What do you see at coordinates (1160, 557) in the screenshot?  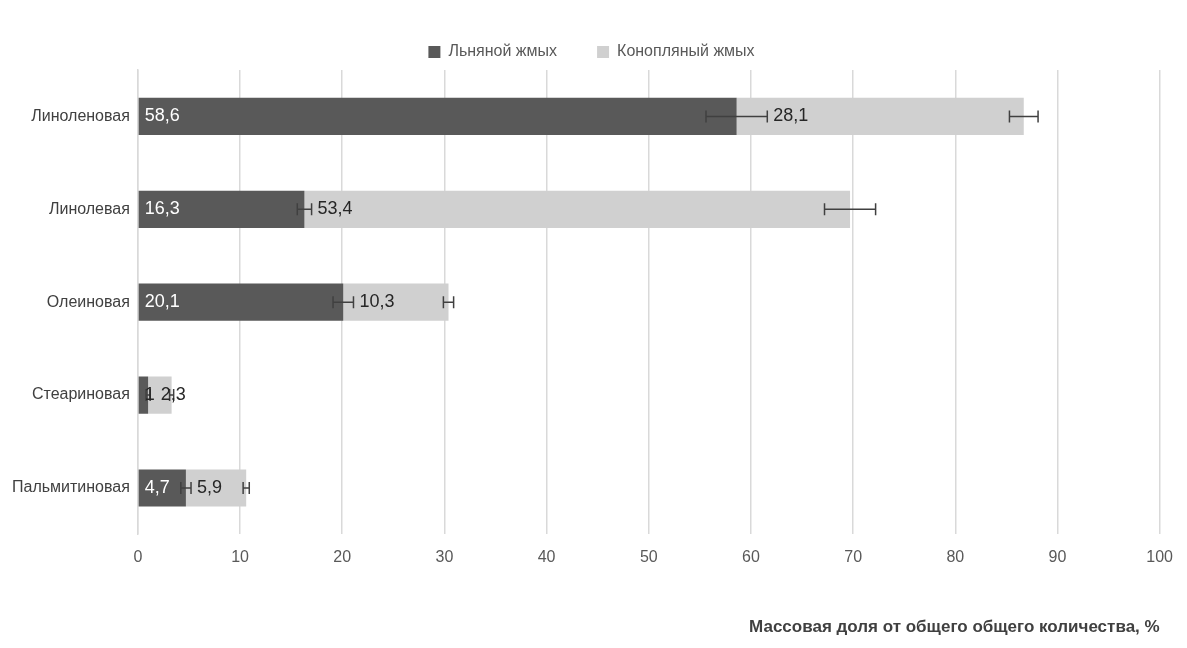 I see `x-tick-label: 100` at bounding box center [1160, 557].